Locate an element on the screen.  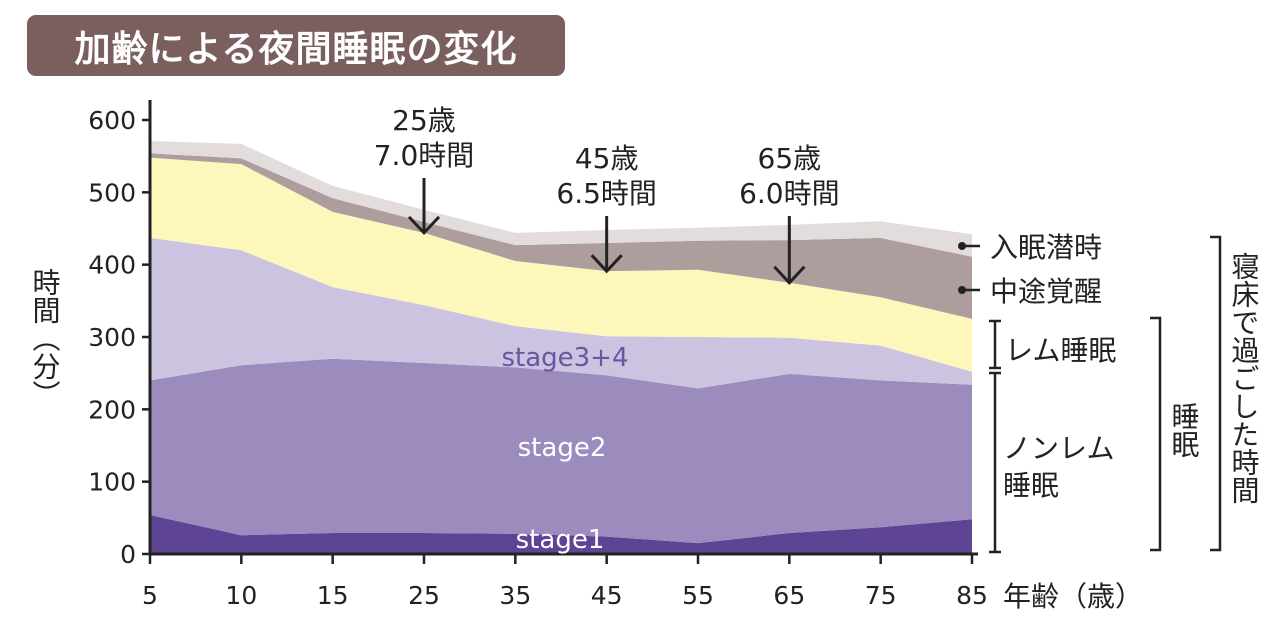
series-label-stage2: stage2 is located at coordinates (562, 448).